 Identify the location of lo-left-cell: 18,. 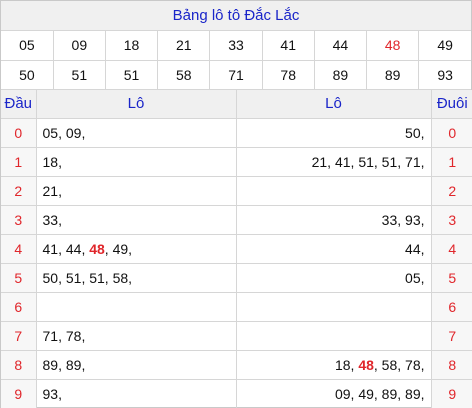
(136, 162).